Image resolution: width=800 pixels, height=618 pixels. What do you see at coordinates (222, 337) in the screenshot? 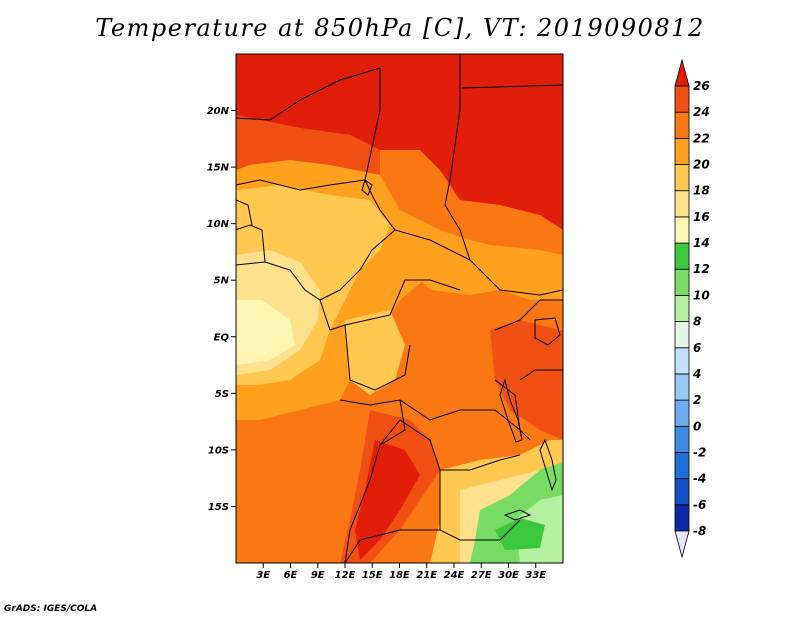
I see `lat-tick-label-4: EQ` at bounding box center [222, 337].